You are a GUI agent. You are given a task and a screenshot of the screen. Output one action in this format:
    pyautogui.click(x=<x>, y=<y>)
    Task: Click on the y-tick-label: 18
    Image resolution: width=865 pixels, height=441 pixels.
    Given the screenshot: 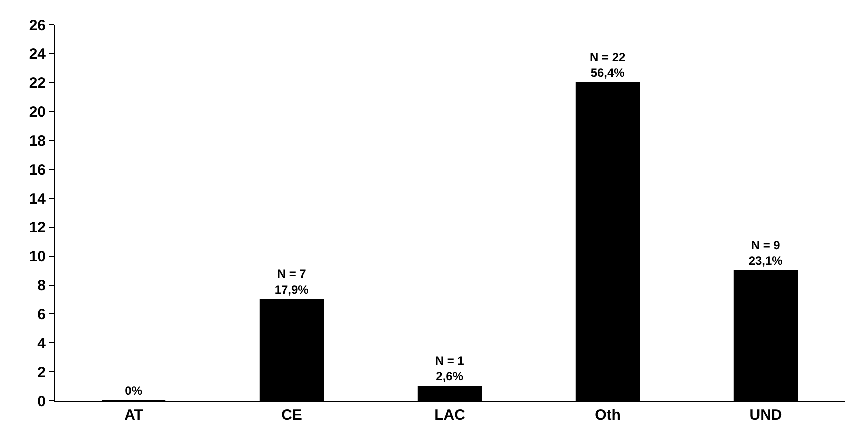 What is the action you would take?
    pyautogui.click(x=37, y=141)
    